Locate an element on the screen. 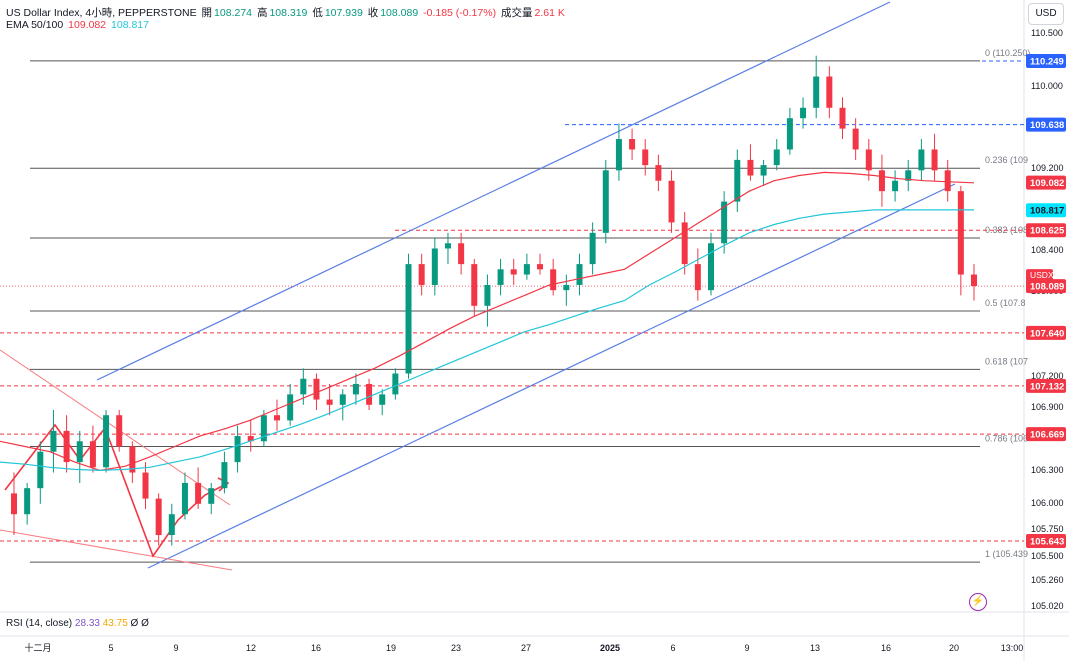  y-tick-label: 107.200 is located at coordinates (1047, 376).